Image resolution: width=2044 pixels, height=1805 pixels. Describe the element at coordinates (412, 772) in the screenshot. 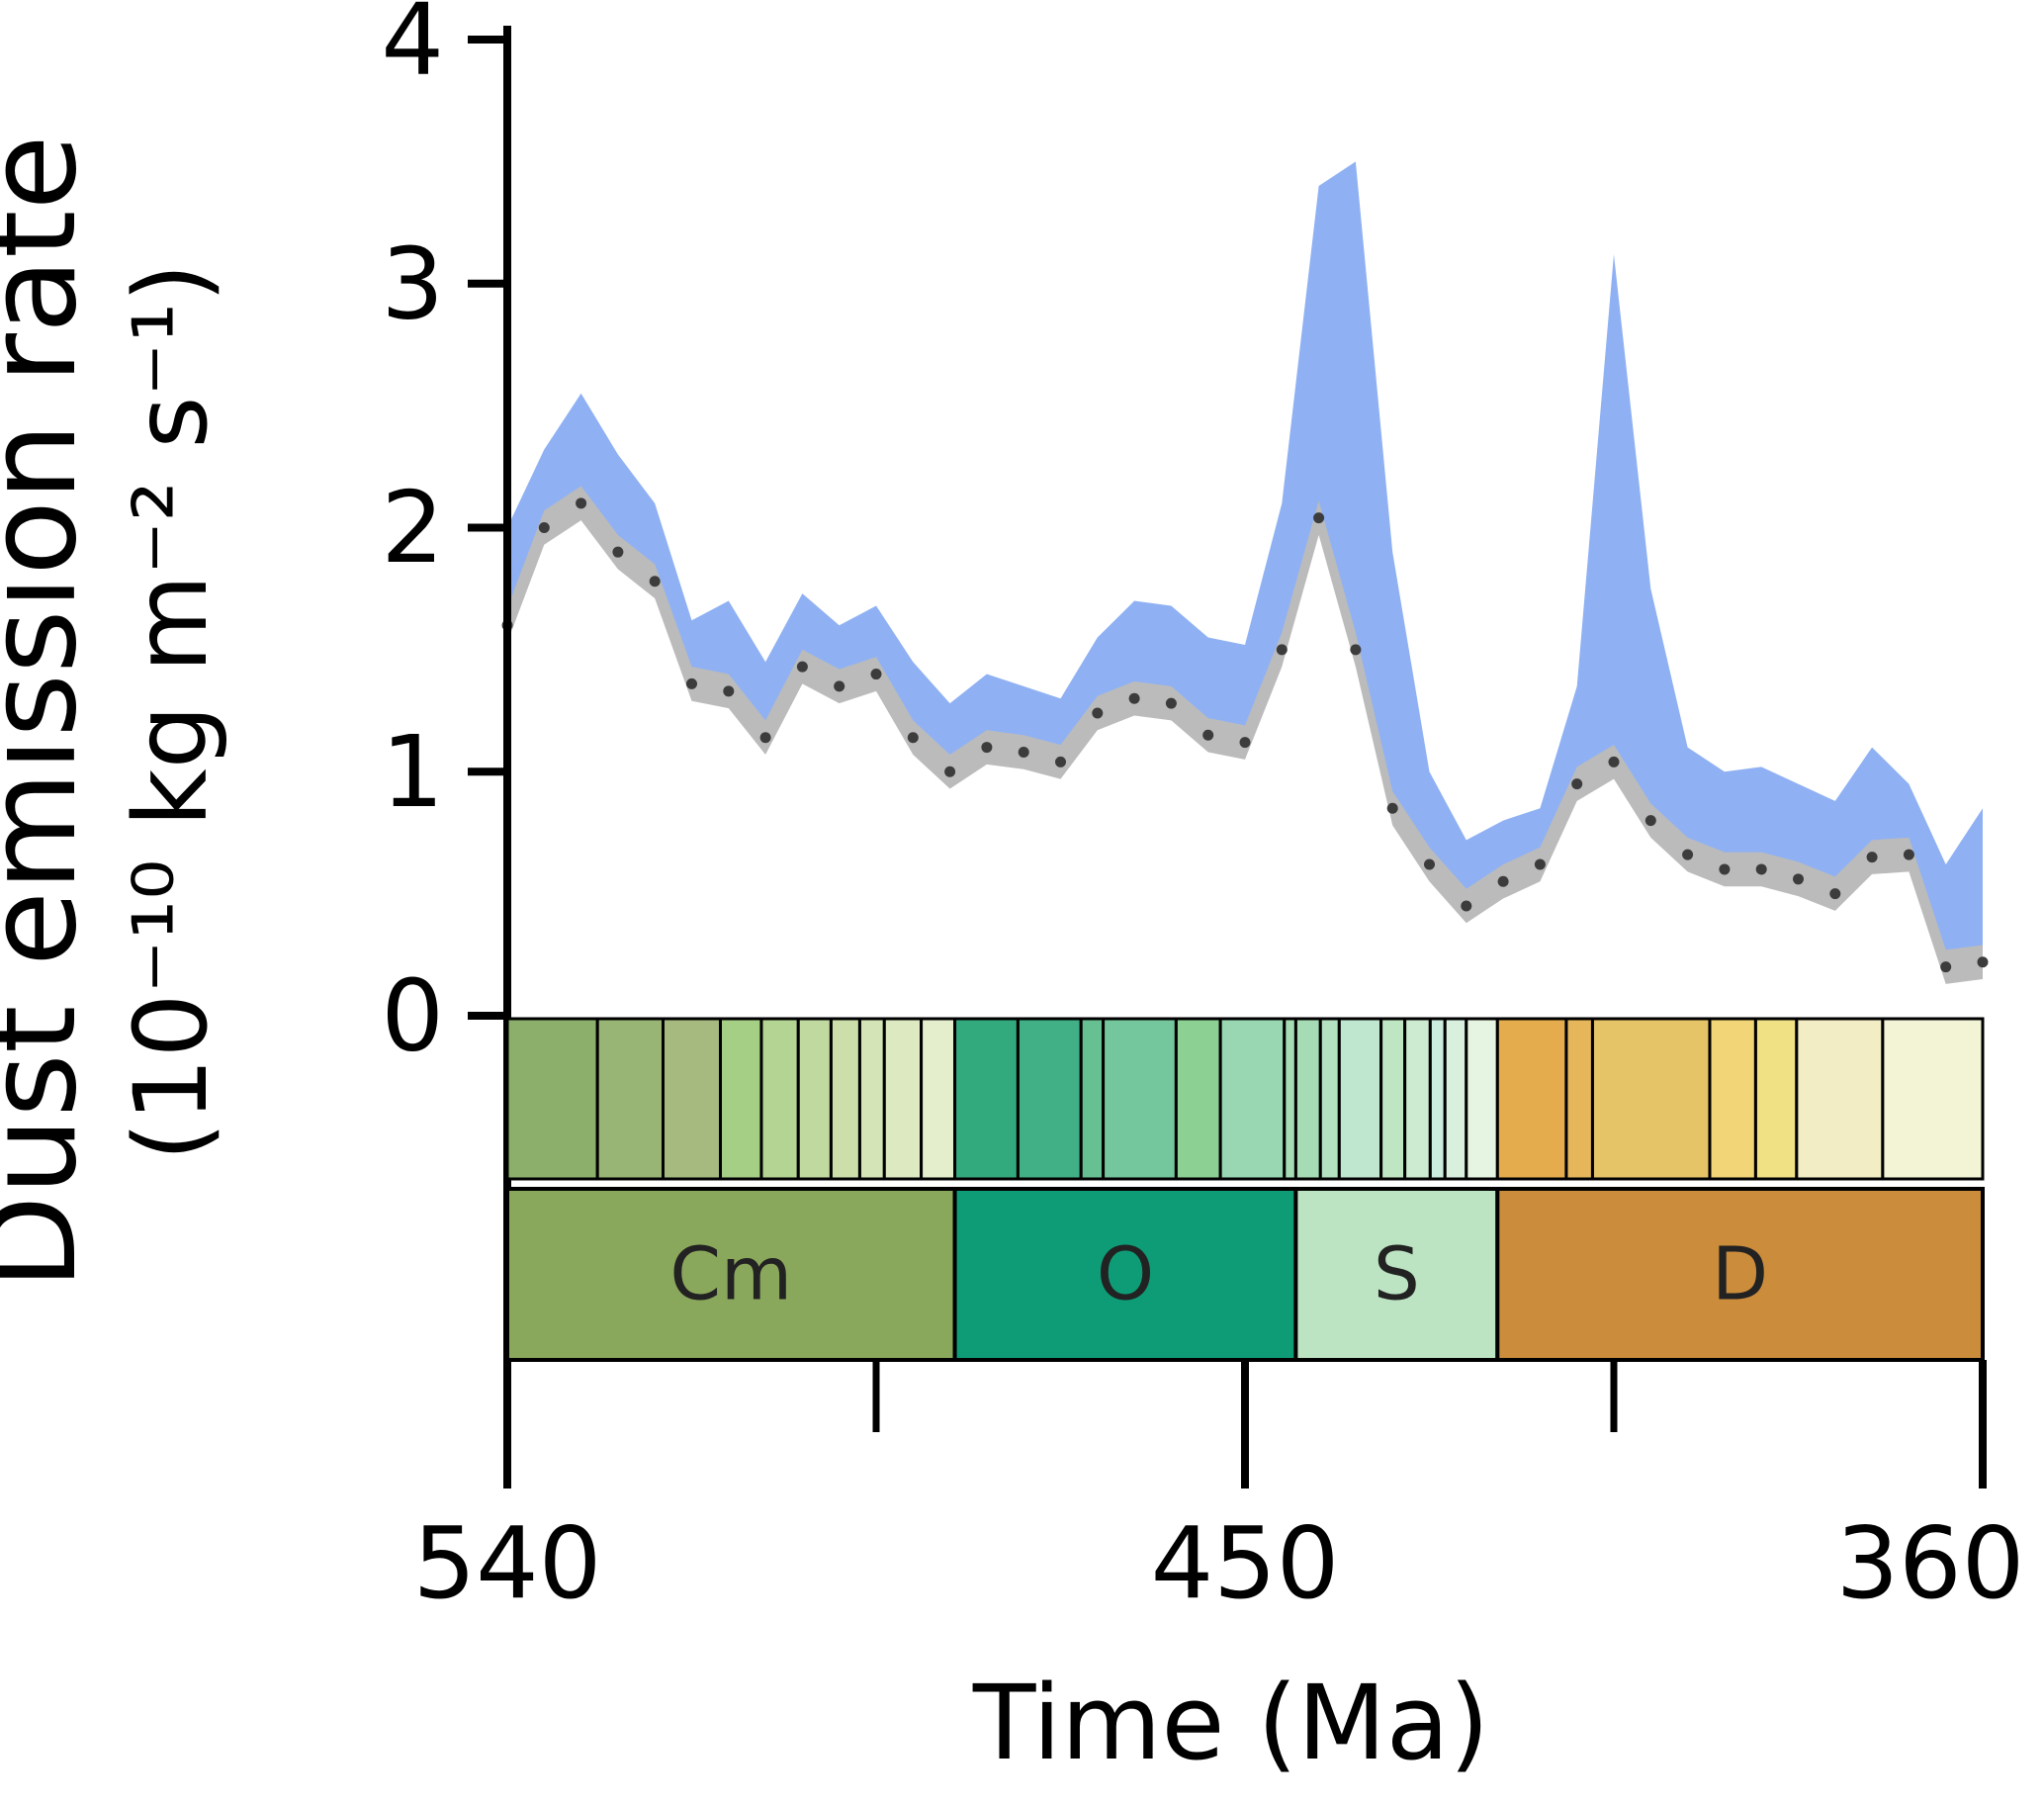

I see `y-tick-label: 1` at that location.